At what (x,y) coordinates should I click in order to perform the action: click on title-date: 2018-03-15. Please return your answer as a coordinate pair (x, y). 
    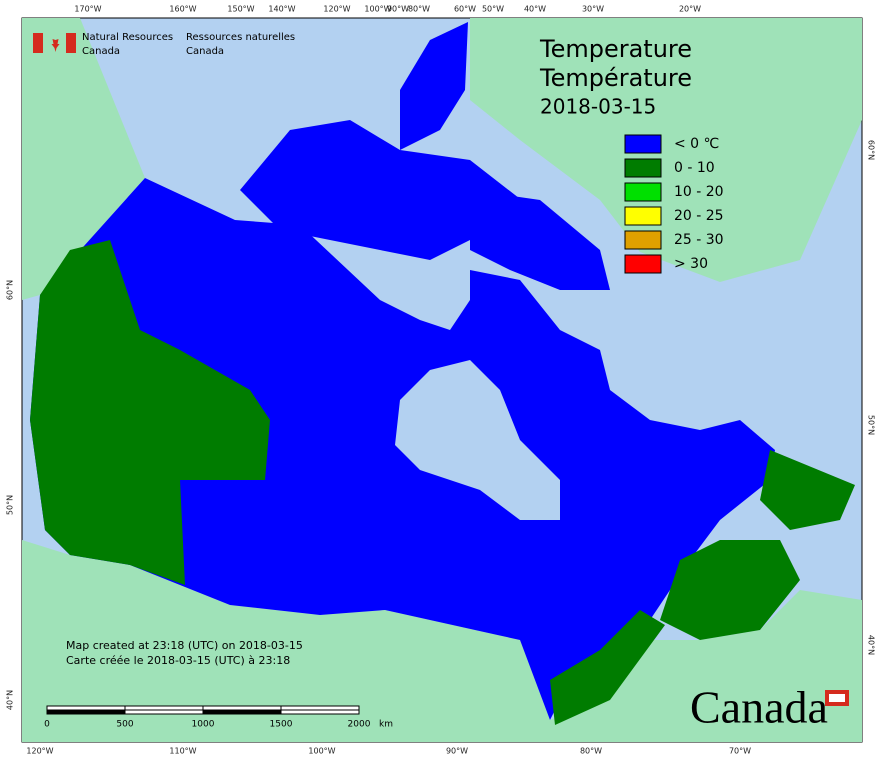
    Looking at the image, I should click on (598, 107).